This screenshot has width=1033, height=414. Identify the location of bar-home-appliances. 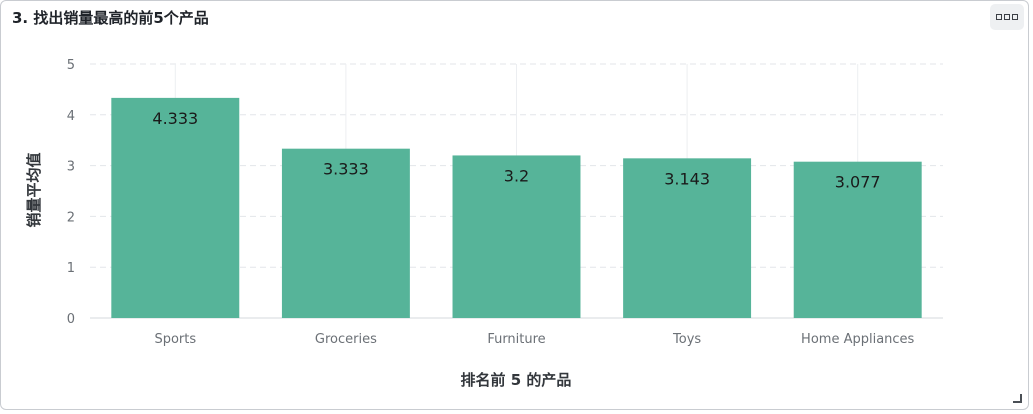
(857, 239).